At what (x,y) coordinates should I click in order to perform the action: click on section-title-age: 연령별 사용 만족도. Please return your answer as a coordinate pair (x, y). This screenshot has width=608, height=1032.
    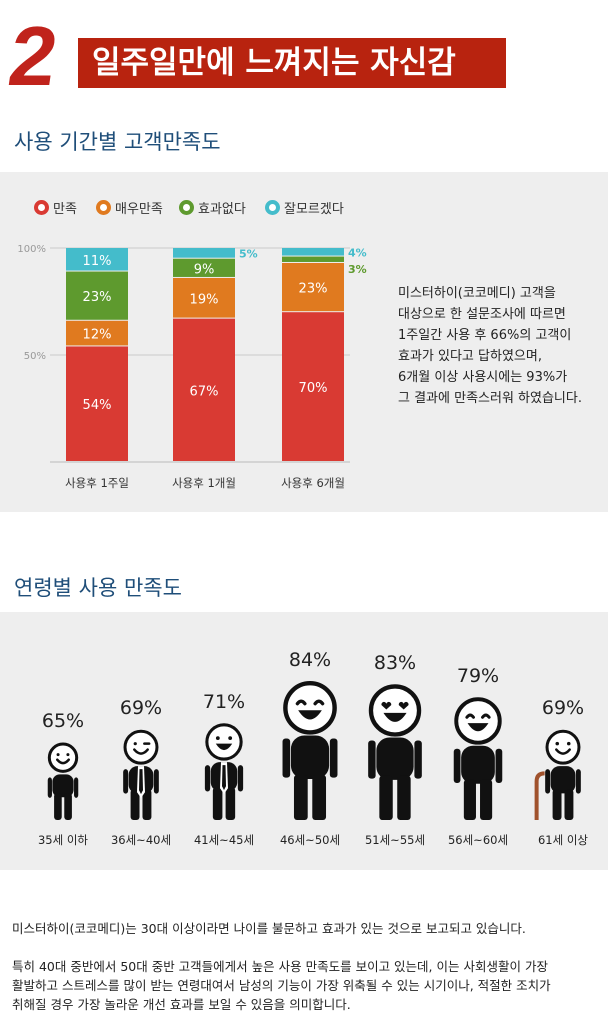
    Looking at the image, I should click on (98, 588).